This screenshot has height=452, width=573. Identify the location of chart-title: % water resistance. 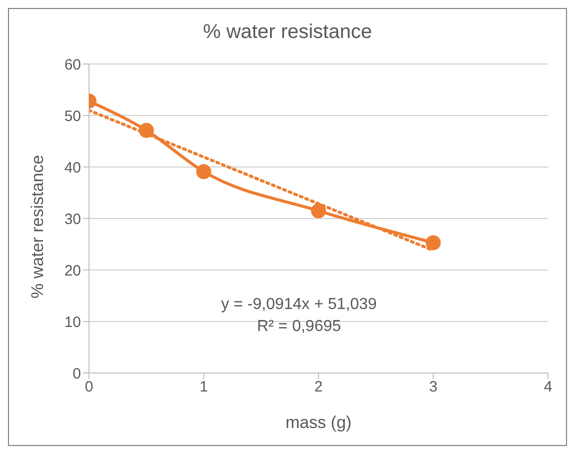
(287, 32).